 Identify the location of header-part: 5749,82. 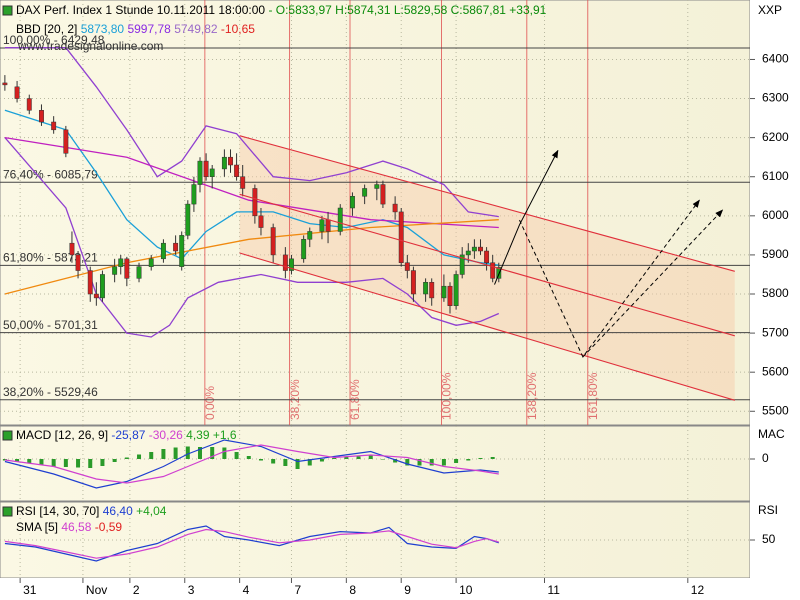
(196, 29).